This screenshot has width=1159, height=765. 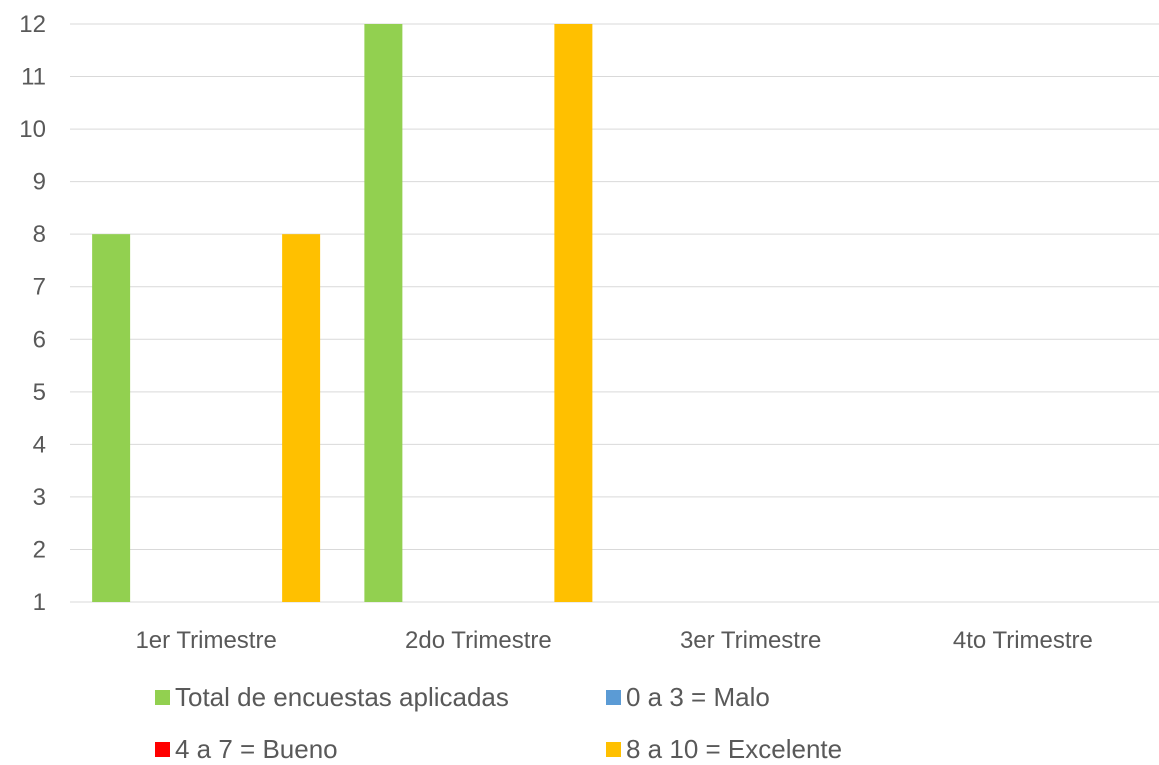 What do you see at coordinates (33, 77) in the screenshot?
I see `y-tick-label: 11` at bounding box center [33, 77].